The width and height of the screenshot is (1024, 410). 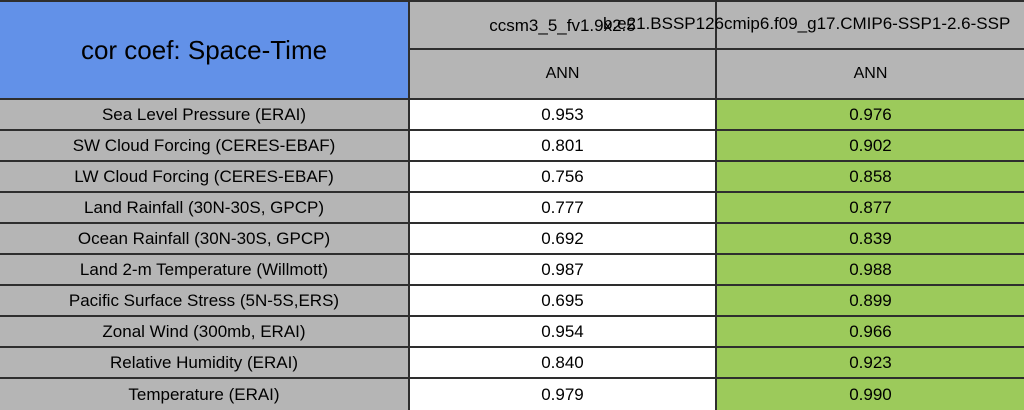 I want to click on model1-season: ANN, so click(x=563, y=75).